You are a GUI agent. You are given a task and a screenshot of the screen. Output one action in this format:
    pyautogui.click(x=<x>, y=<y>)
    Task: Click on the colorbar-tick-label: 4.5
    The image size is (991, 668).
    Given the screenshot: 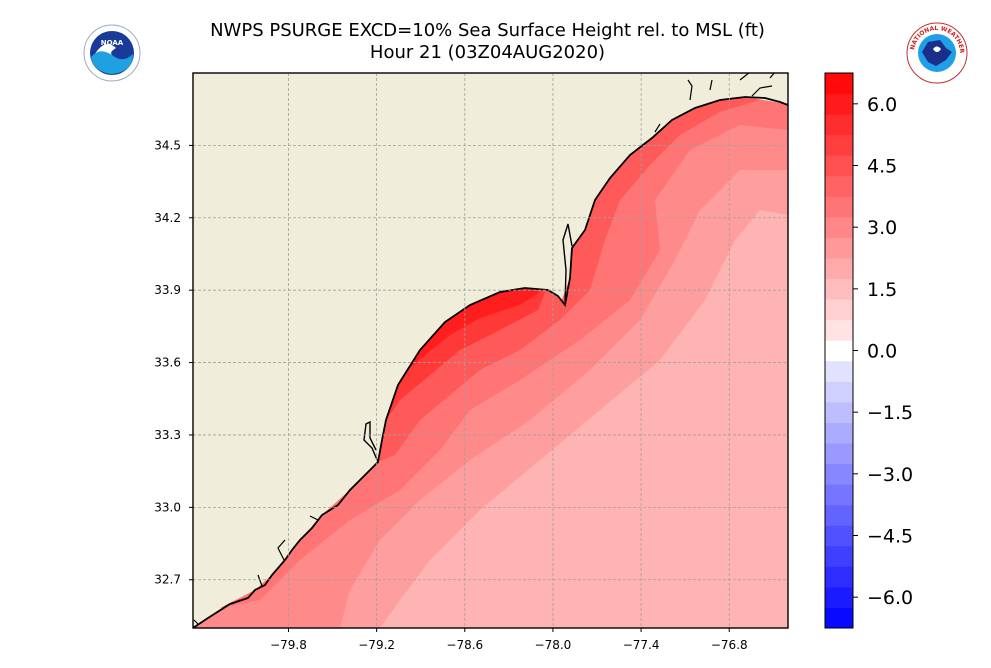 What is the action you would take?
    pyautogui.click(x=882, y=167)
    